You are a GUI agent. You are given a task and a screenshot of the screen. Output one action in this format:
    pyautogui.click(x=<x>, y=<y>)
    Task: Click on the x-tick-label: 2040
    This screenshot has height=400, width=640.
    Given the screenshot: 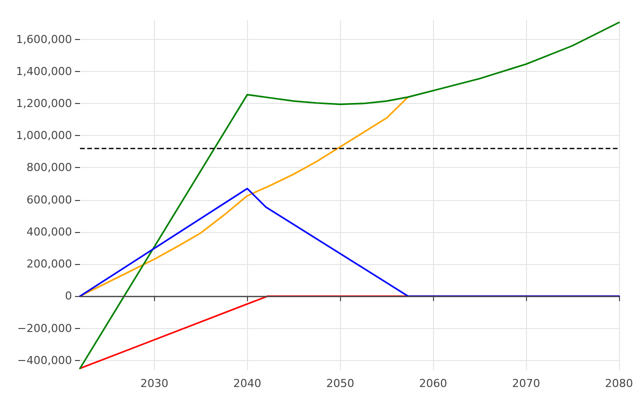 What is the action you would take?
    pyautogui.click(x=247, y=383)
    